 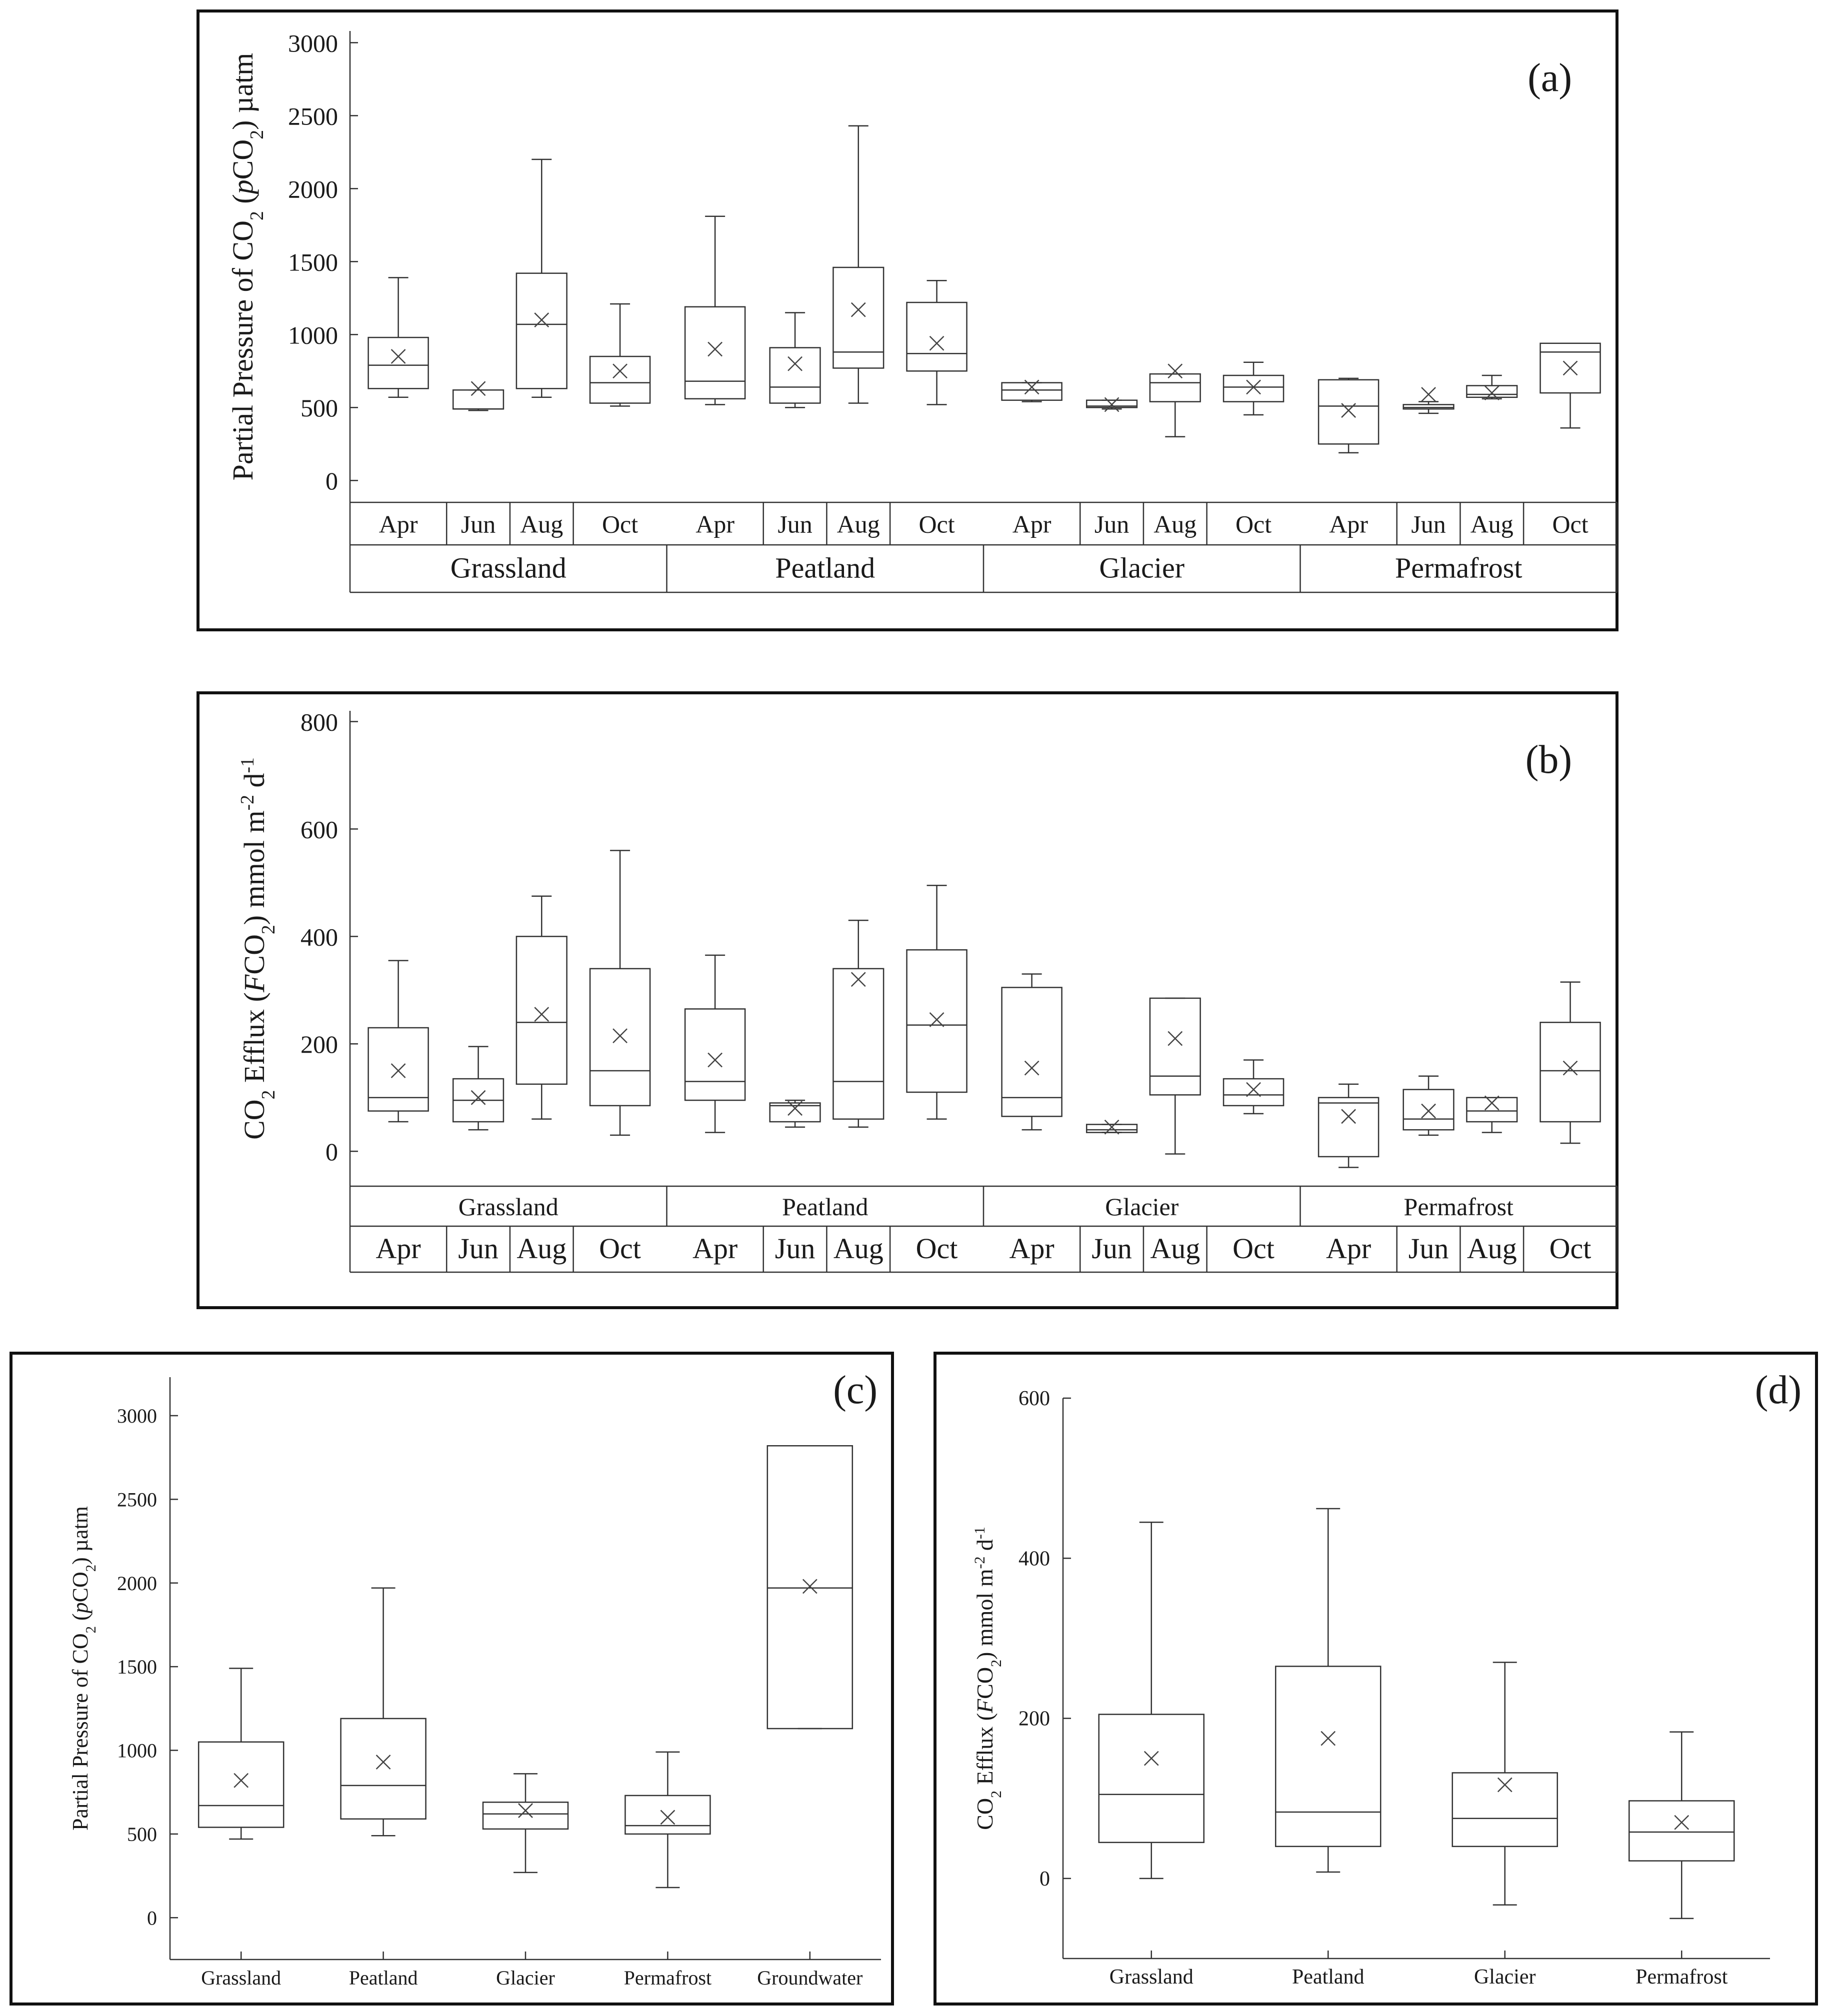 I want to click on box-grassland-aug, so click(x=542, y=1007).